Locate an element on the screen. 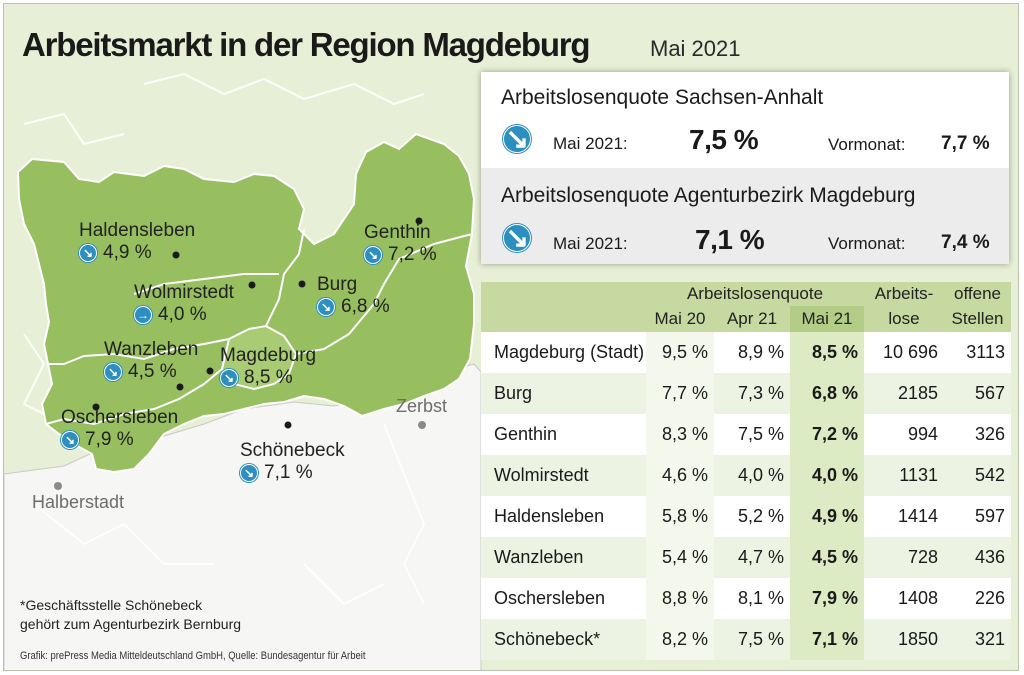 This screenshot has height=675, width=1024. footnote-line: gehört zum Agenturbezirk Bernburg is located at coordinates (131, 624).